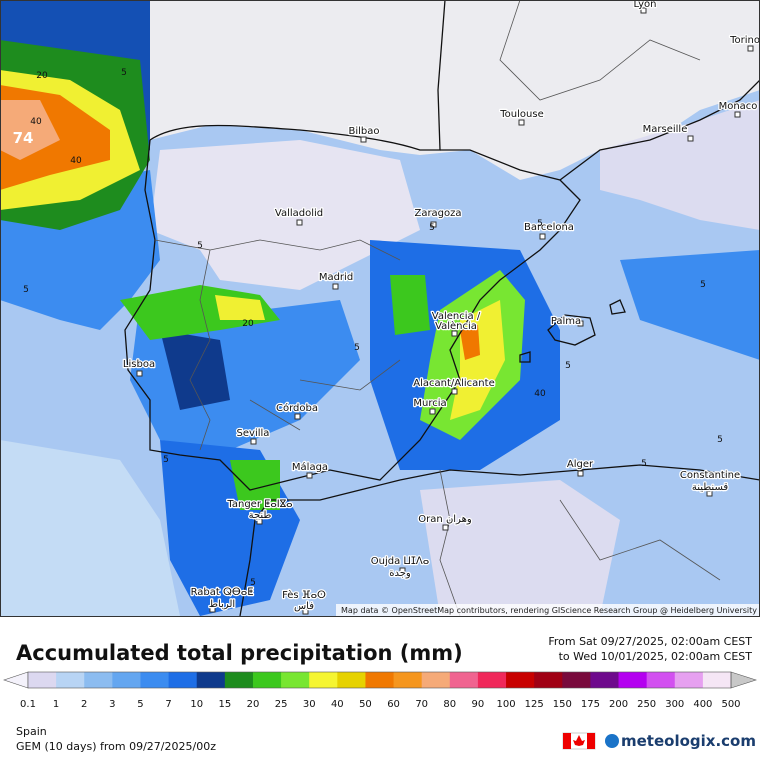  What do you see at coordinates (710, 487) in the screenshot?
I see `city-label: قسنطينة` at bounding box center [710, 487].